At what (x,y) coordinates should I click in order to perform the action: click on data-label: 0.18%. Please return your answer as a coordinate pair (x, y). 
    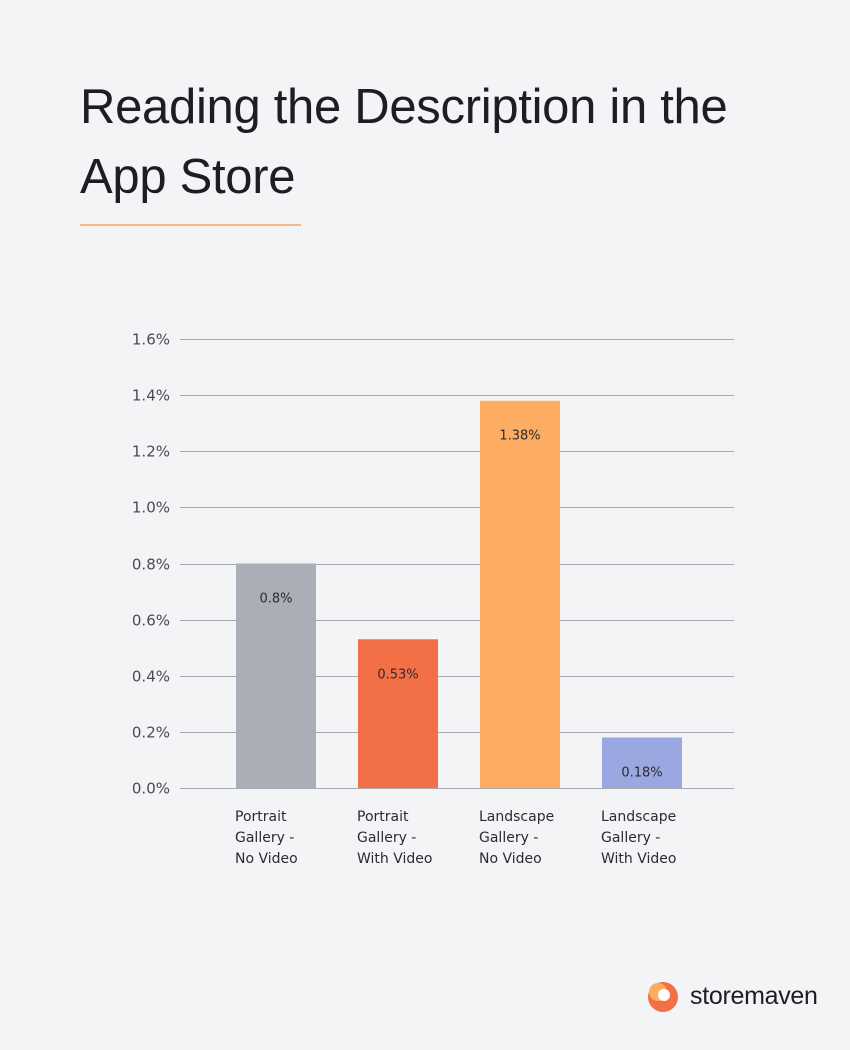
    Looking at the image, I should click on (641, 772).